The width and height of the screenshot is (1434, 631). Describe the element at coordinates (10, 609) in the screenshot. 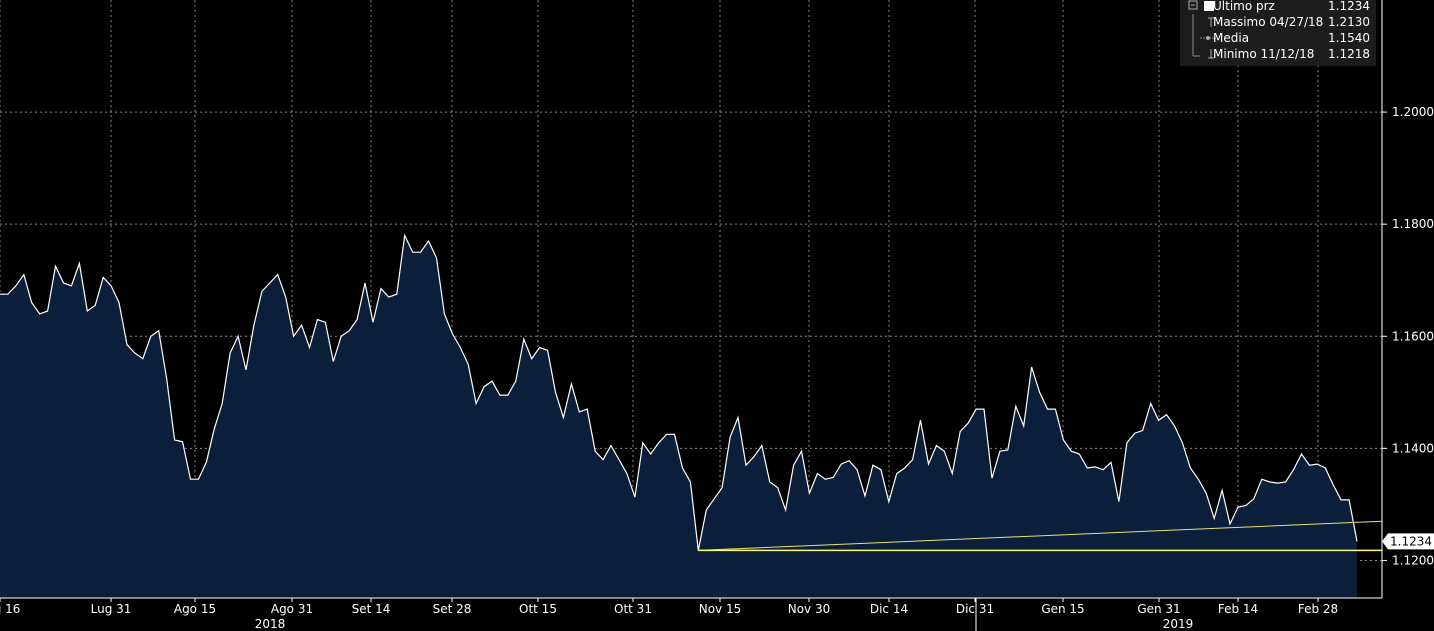

I see `x-tick-label: Lug 16` at that location.